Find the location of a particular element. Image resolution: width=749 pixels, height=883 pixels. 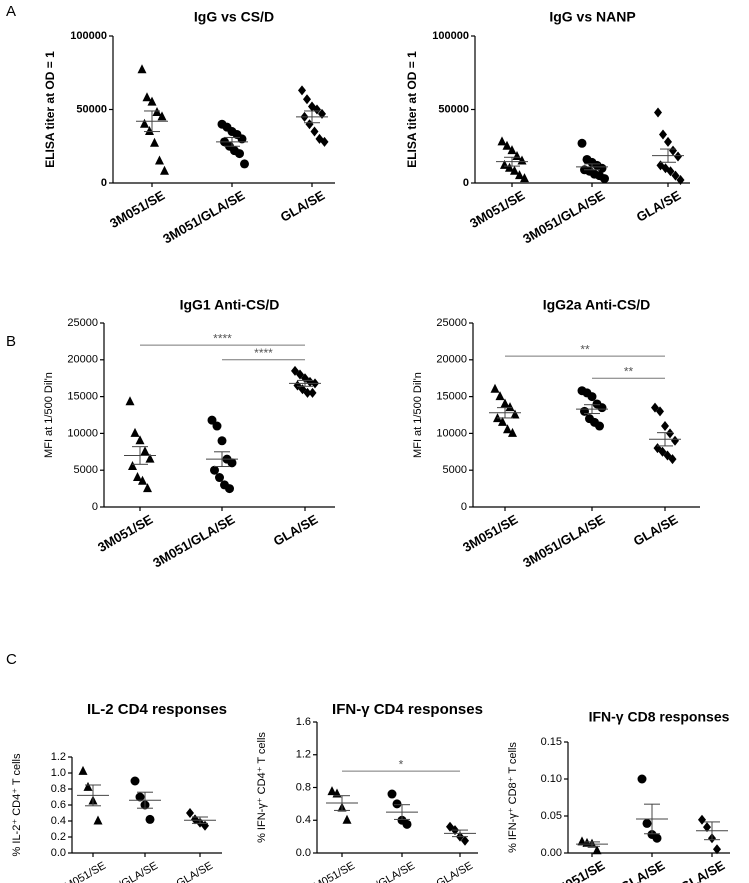

y-tick-label: 0.4 is located at coordinates (58, 821).